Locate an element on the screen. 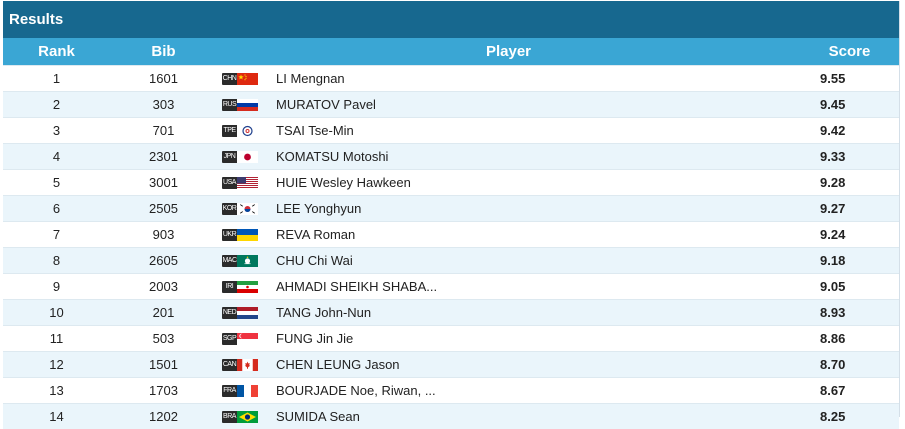 The image size is (905, 429). table-header-row: Rank Bib Player Score is located at coordinates (451, 52).